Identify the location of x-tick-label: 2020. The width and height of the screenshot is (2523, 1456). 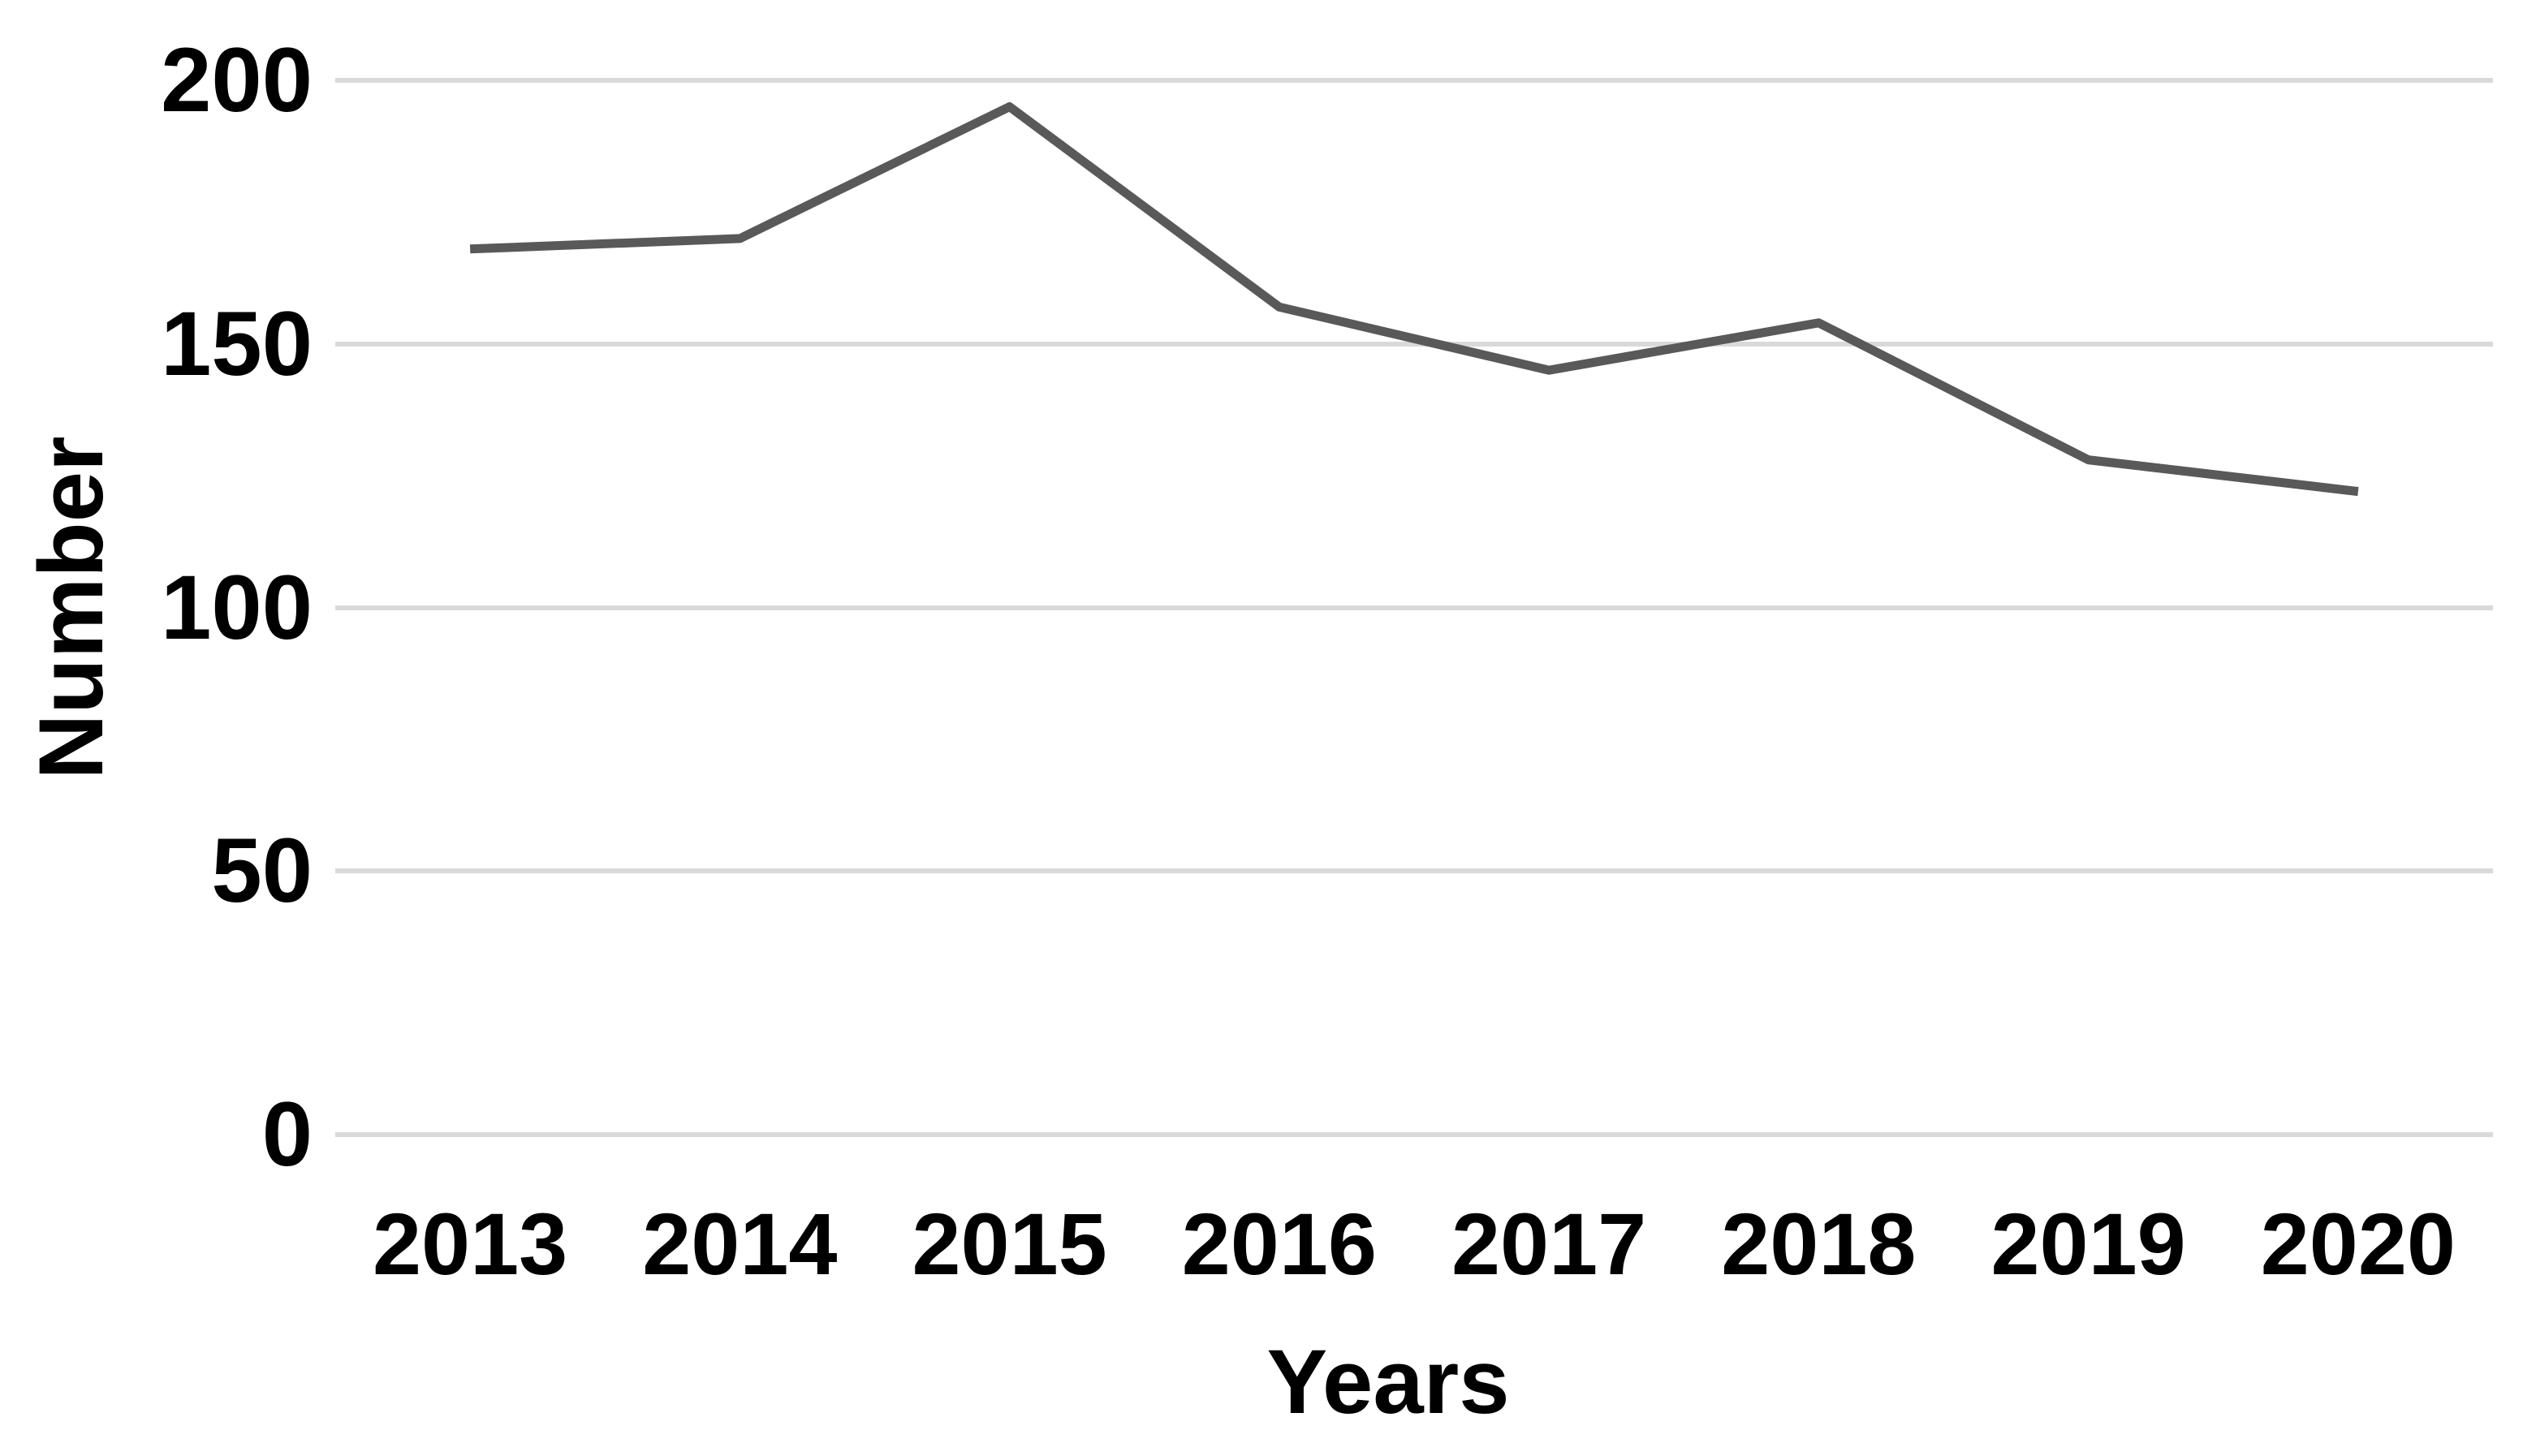
(2358, 1244).